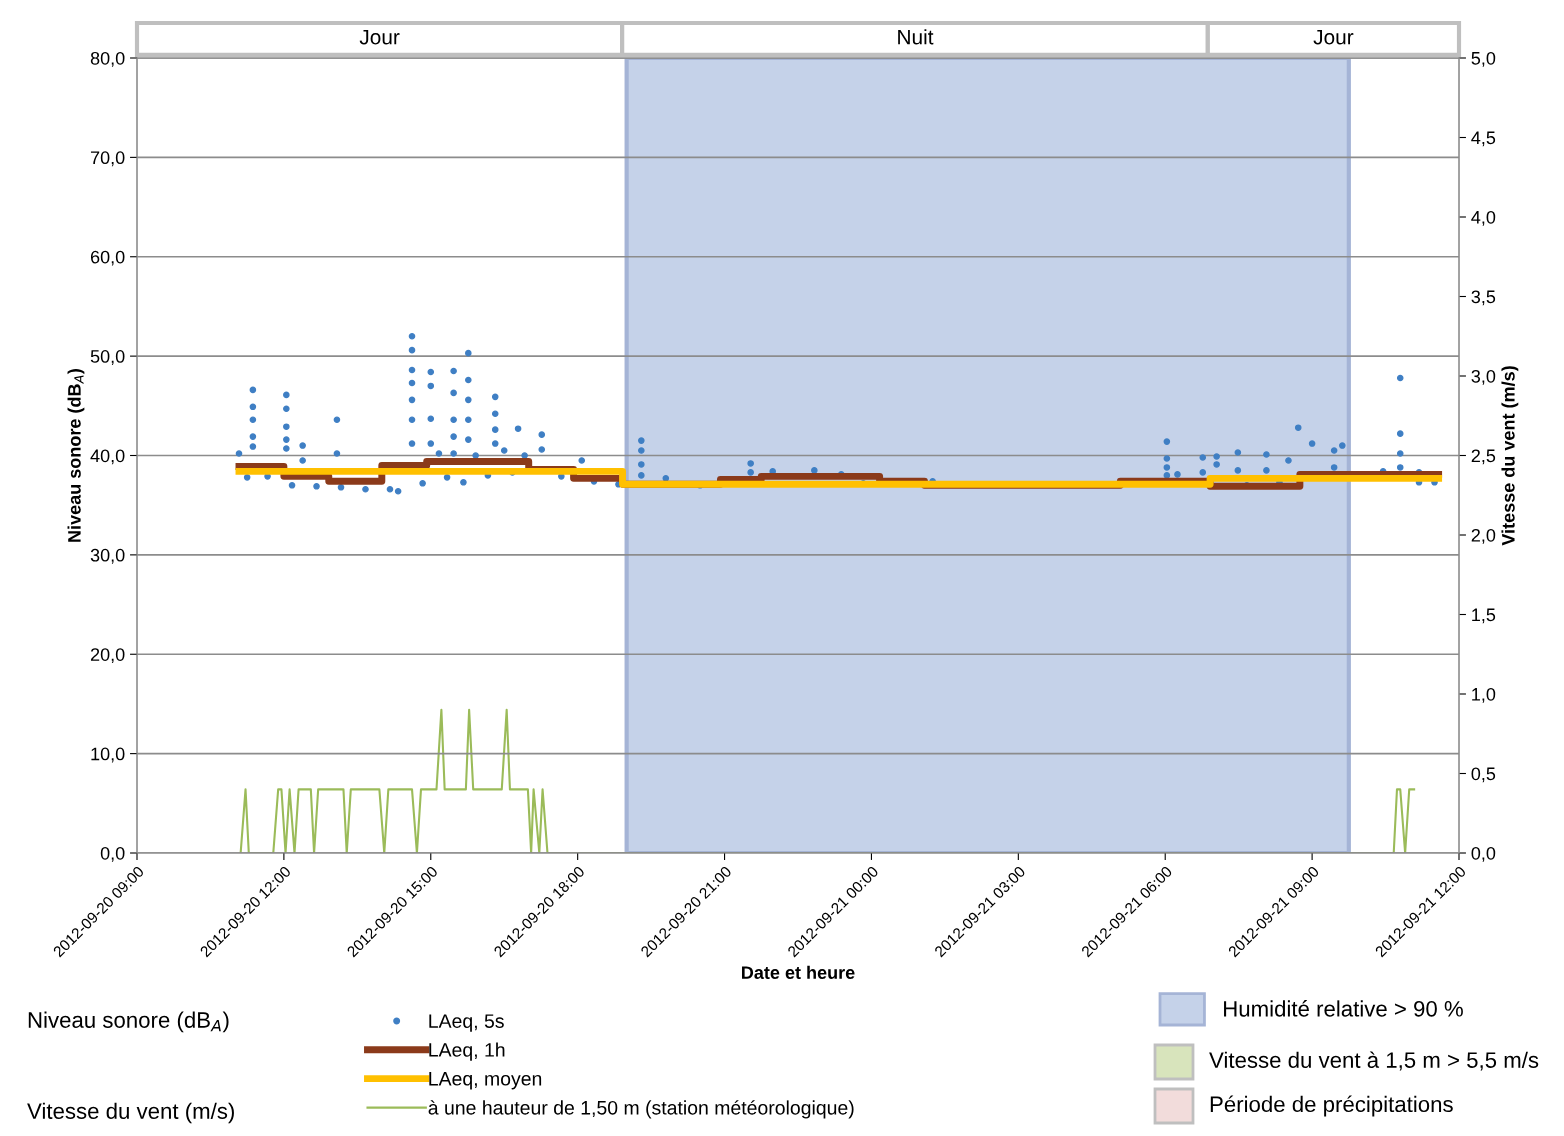 Image resolution: width=1564 pixels, height=1136 pixels. I want to click on legend-label: LAeq, 5s, so click(466, 1023).